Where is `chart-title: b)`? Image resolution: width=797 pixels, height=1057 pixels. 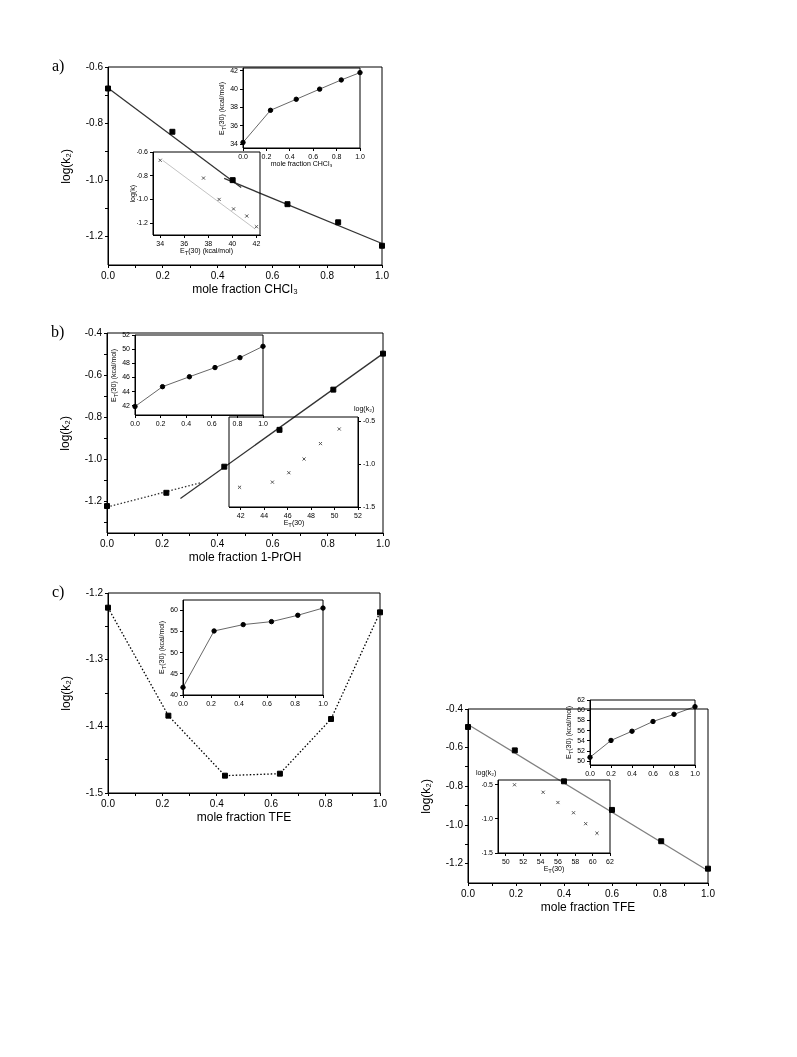 chart-title: b) is located at coordinates (58, 332).